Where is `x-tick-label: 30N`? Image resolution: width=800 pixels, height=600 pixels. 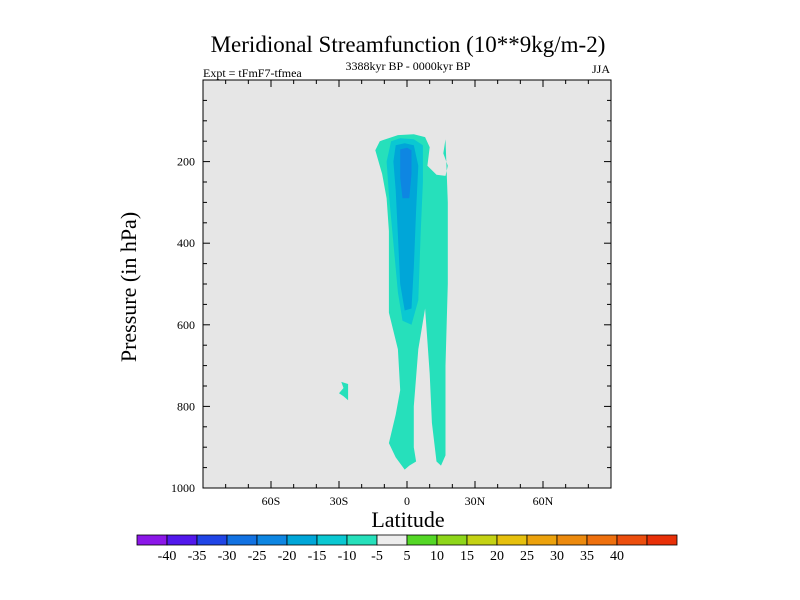 x-tick-label: 30N is located at coordinates (475, 501).